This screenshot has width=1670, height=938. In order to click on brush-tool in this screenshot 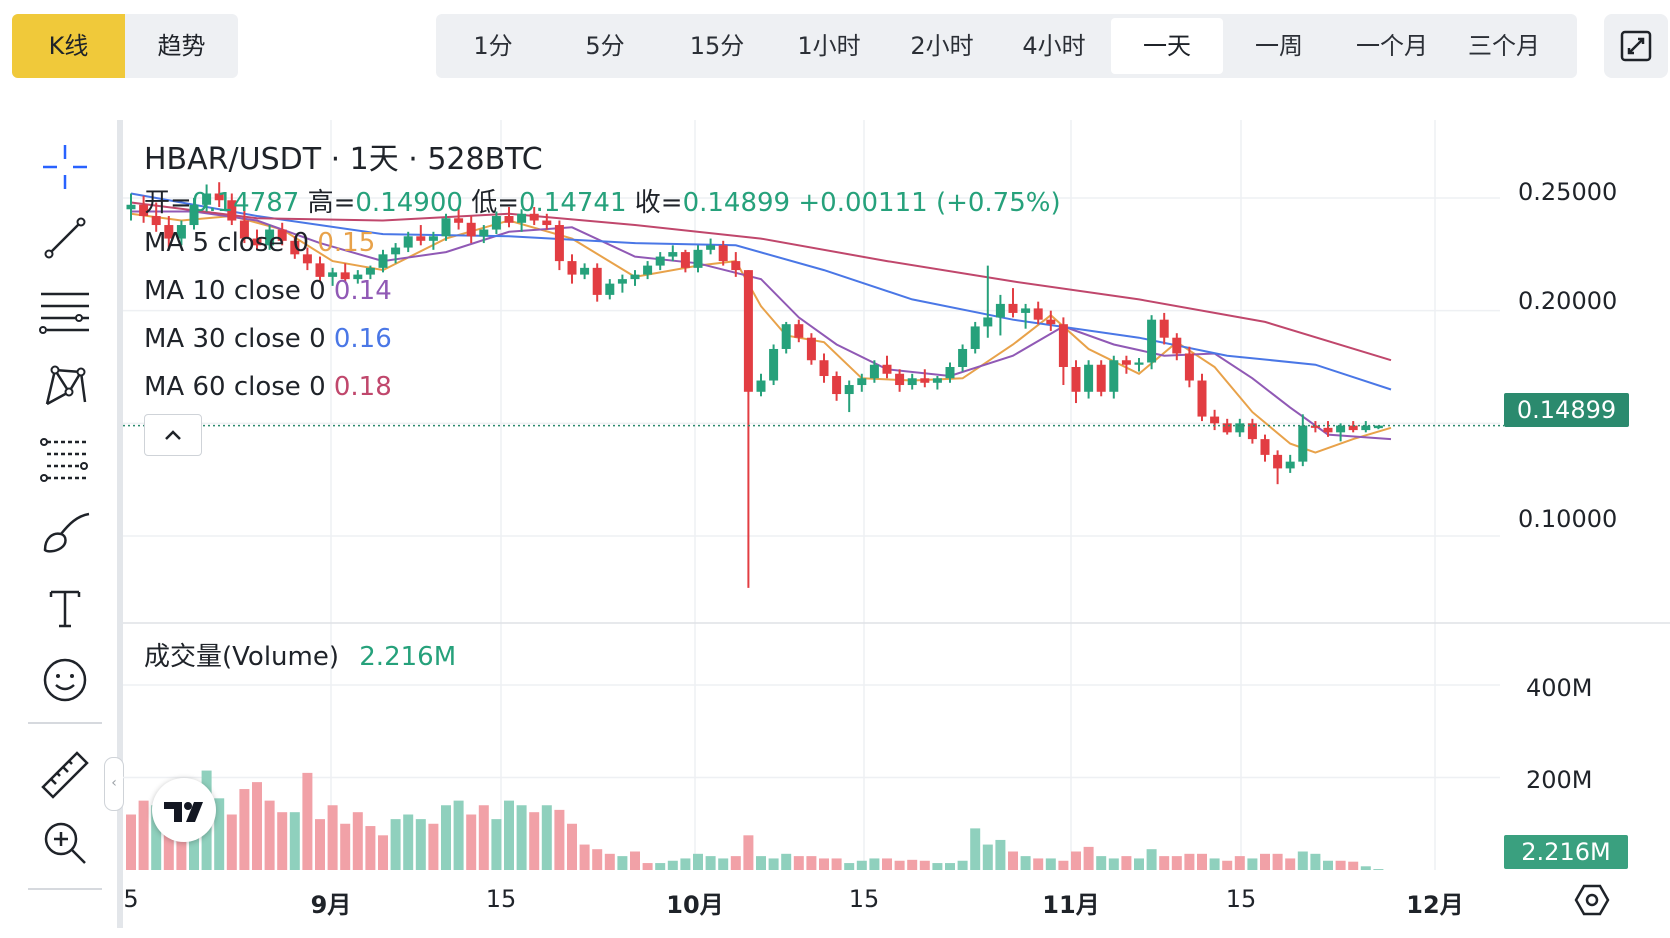, I will do `click(65, 534)`.